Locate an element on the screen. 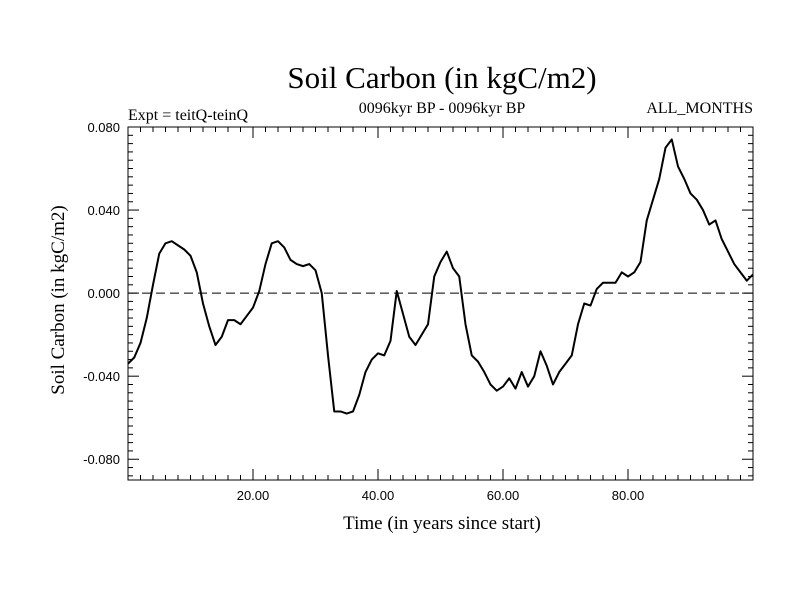 This screenshot has height=600, width=800. period-label: 0096kyr BP - 0096kyr BP is located at coordinates (442, 108).